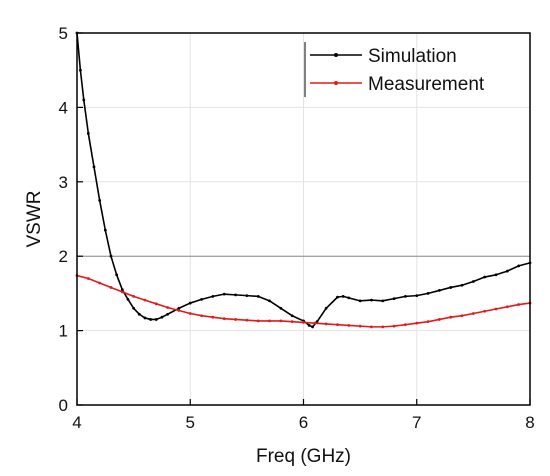 This screenshot has height=476, width=550. Describe the element at coordinates (303, 422) in the screenshot. I see `x-tick-label: 6` at that location.